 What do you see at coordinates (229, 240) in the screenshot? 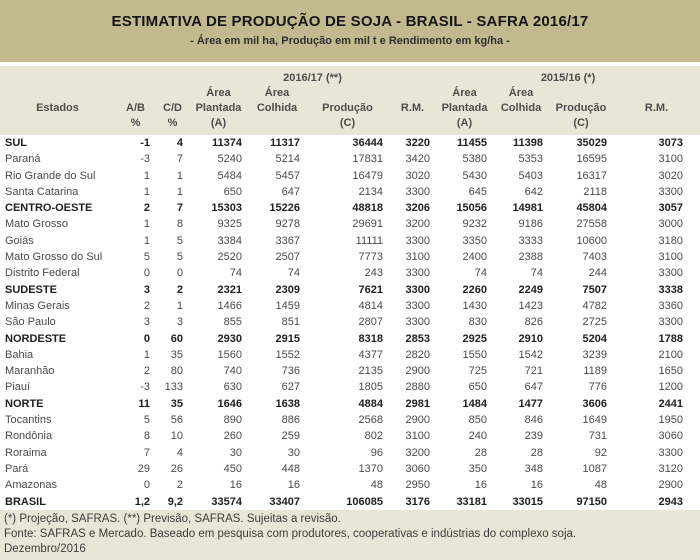
I see `cell-area-plantada-2016: 3384` at bounding box center [229, 240].